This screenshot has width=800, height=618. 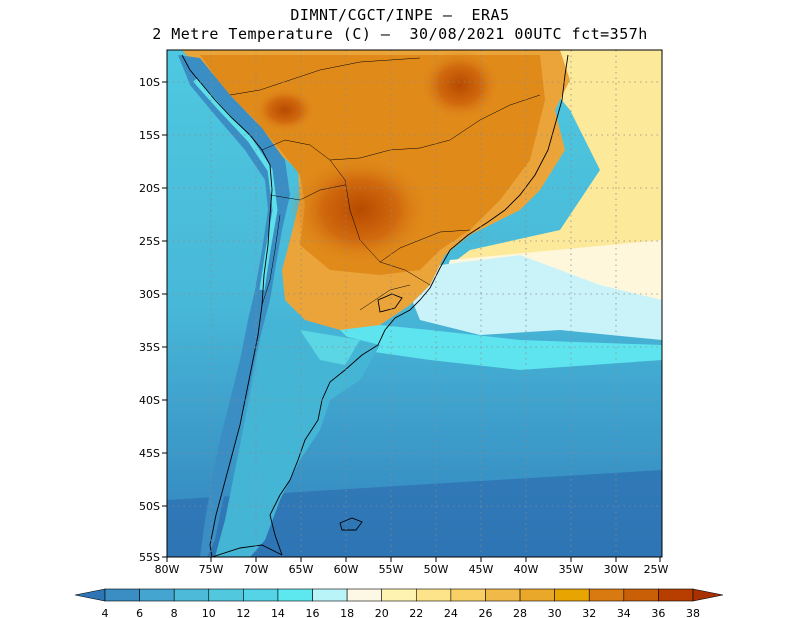 I want to click on border-uruguay, so click(x=385, y=297).